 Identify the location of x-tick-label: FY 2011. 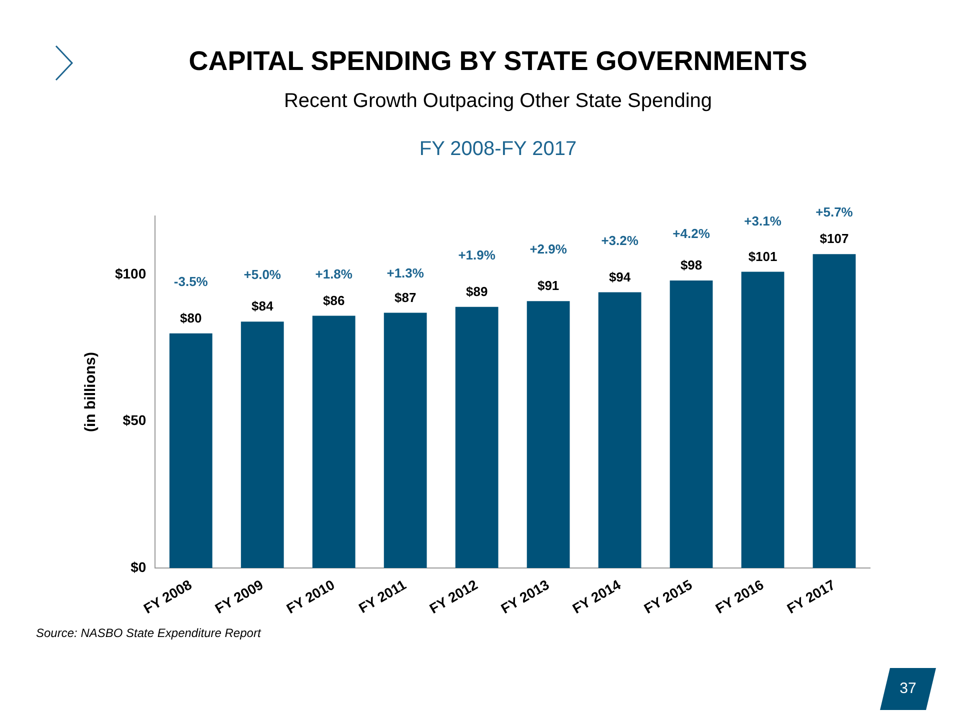
(382, 596).